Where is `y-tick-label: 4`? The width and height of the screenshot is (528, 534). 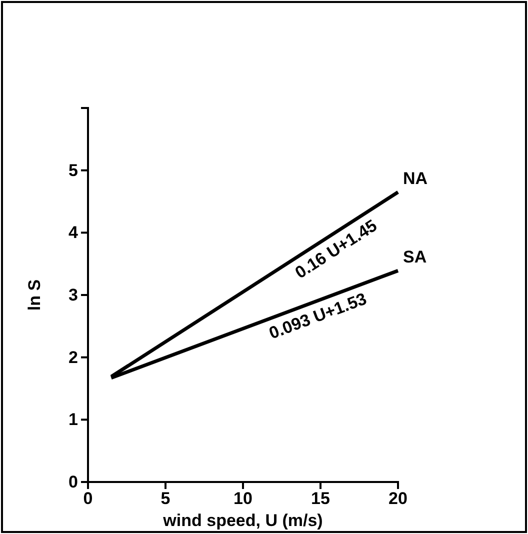 y-tick-label: 4 is located at coordinates (73, 232).